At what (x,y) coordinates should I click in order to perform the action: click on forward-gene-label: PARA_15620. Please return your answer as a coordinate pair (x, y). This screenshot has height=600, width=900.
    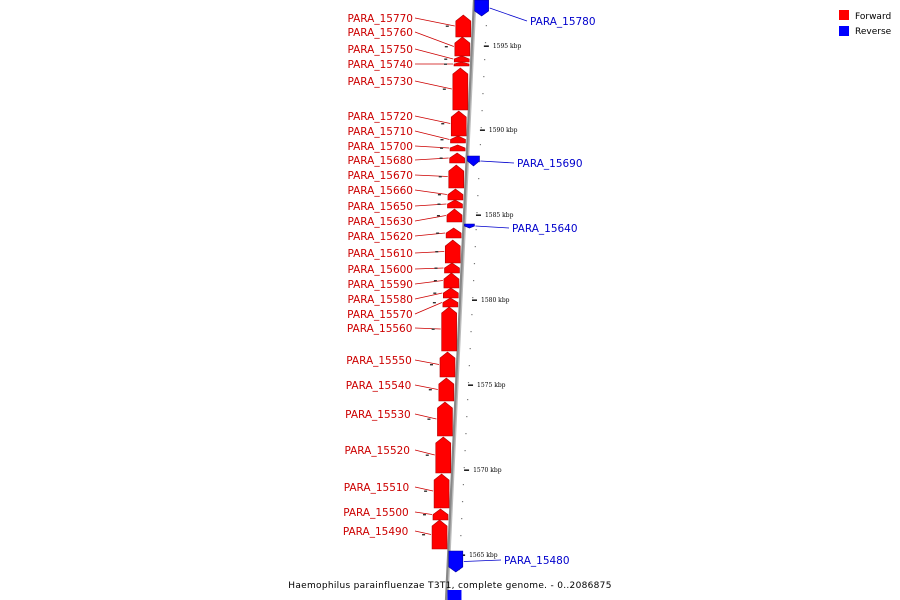
    Looking at the image, I should click on (380, 237).